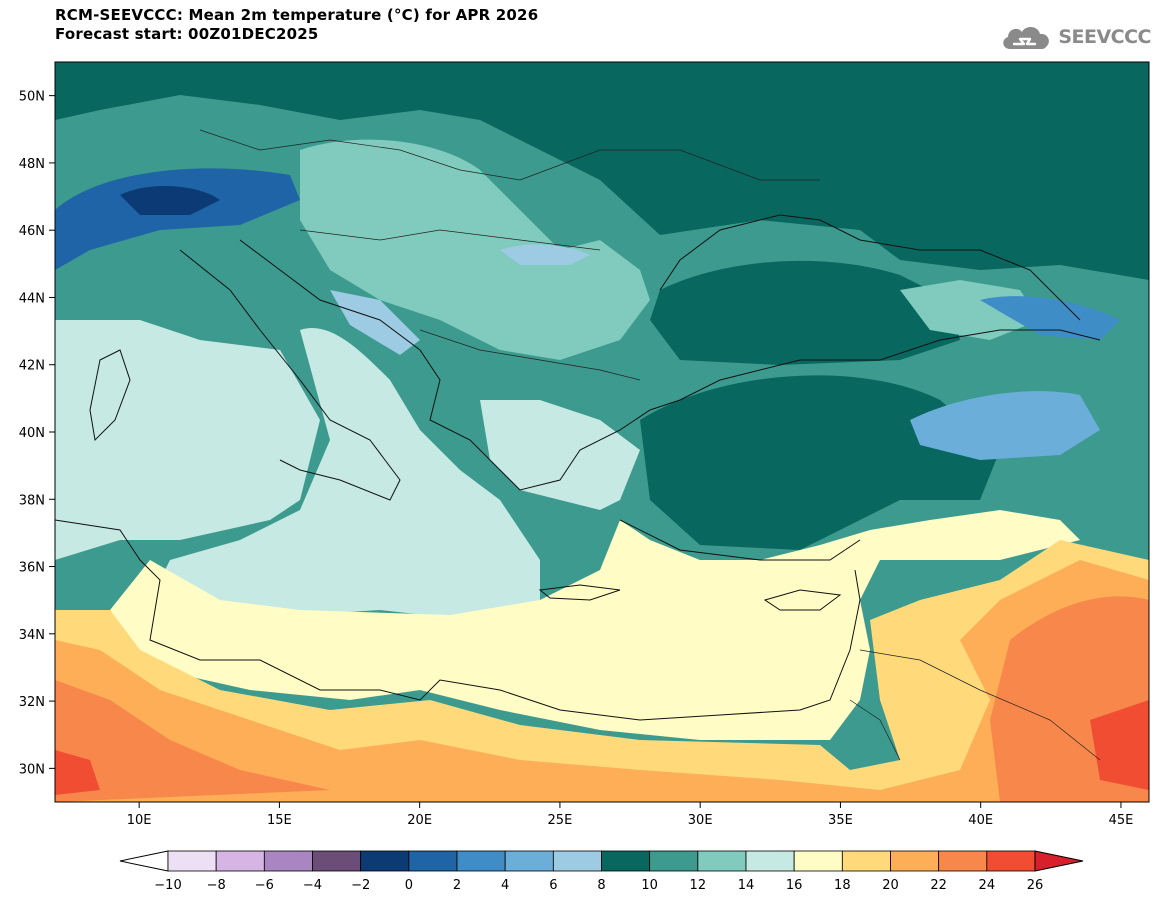  What do you see at coordinates (32, 298) in the screenshot?
I see `lat-tick-label: 44N` at bounding box center [32, 298].